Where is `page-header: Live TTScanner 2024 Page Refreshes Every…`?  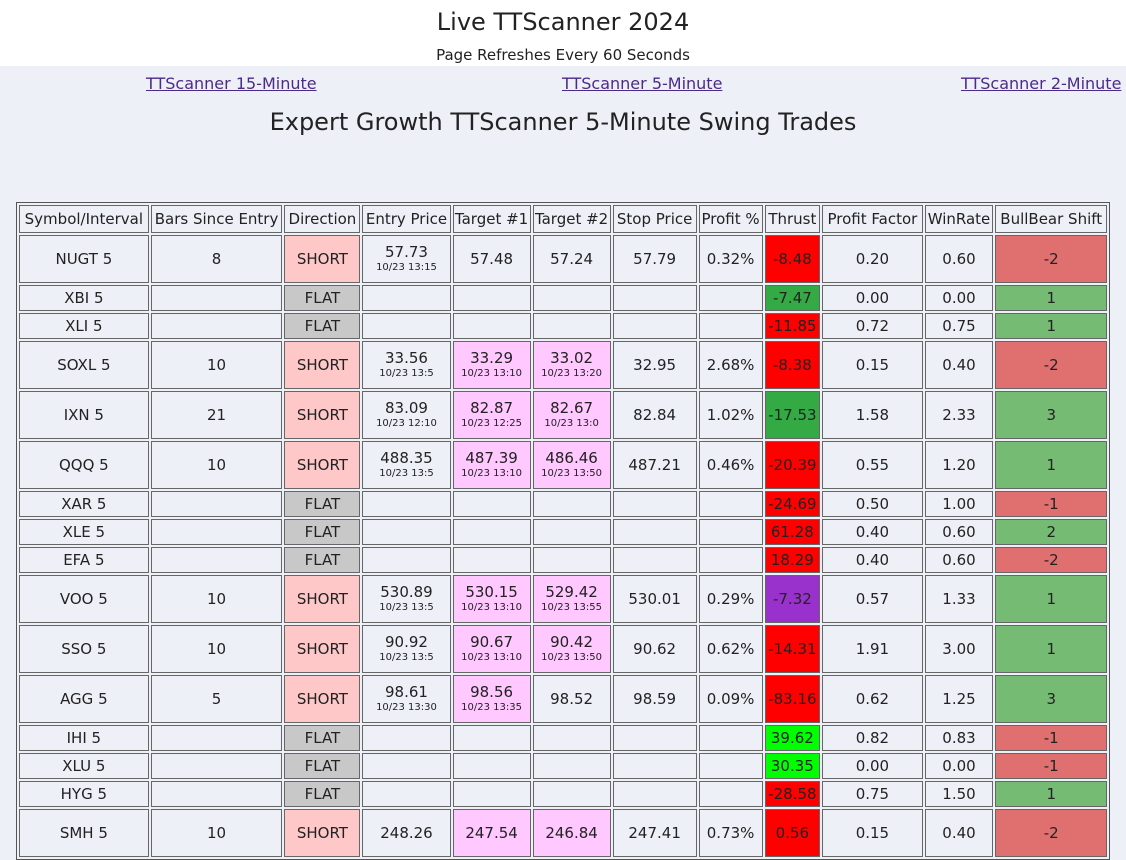 page-header: Live TTScanner 2024 Page Refreshes Every… is located at coordinates (563, 33).